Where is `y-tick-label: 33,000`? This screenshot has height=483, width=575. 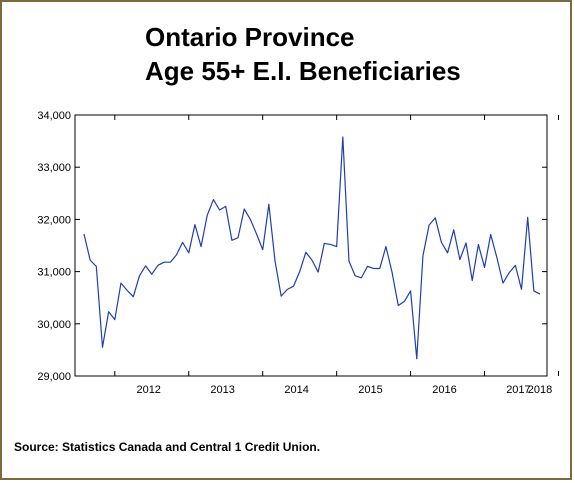
y-tick-label: 33,000 is located at coordinates (54, 168).